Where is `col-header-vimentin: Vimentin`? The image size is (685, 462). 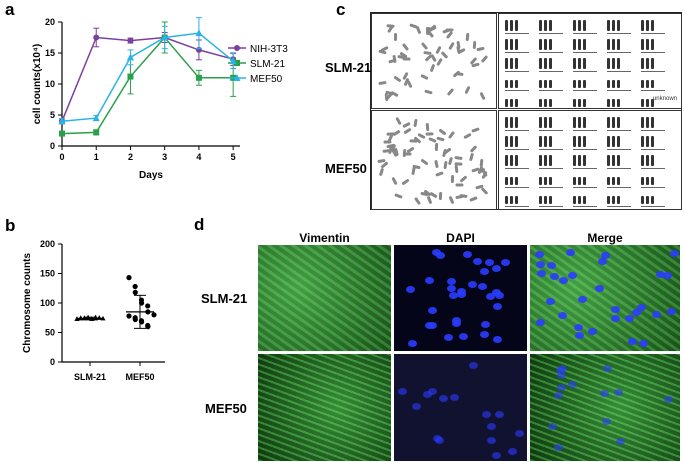 col-header-vimentin: Vimentin is located at coordinates (324, 238).